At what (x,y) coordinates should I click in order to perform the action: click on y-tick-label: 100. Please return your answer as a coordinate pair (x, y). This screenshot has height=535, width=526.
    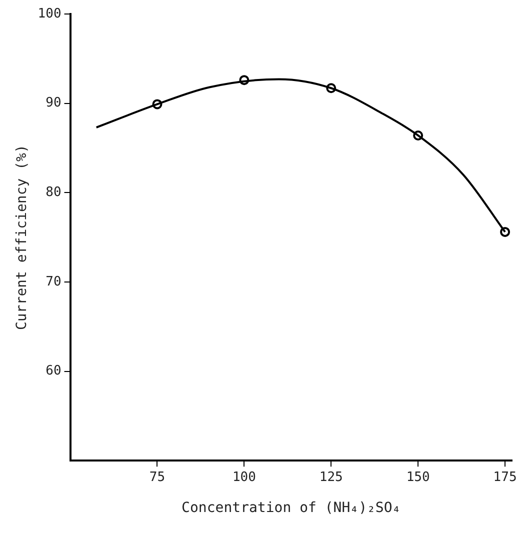
    Looking at the image, I should click on (50, 14).